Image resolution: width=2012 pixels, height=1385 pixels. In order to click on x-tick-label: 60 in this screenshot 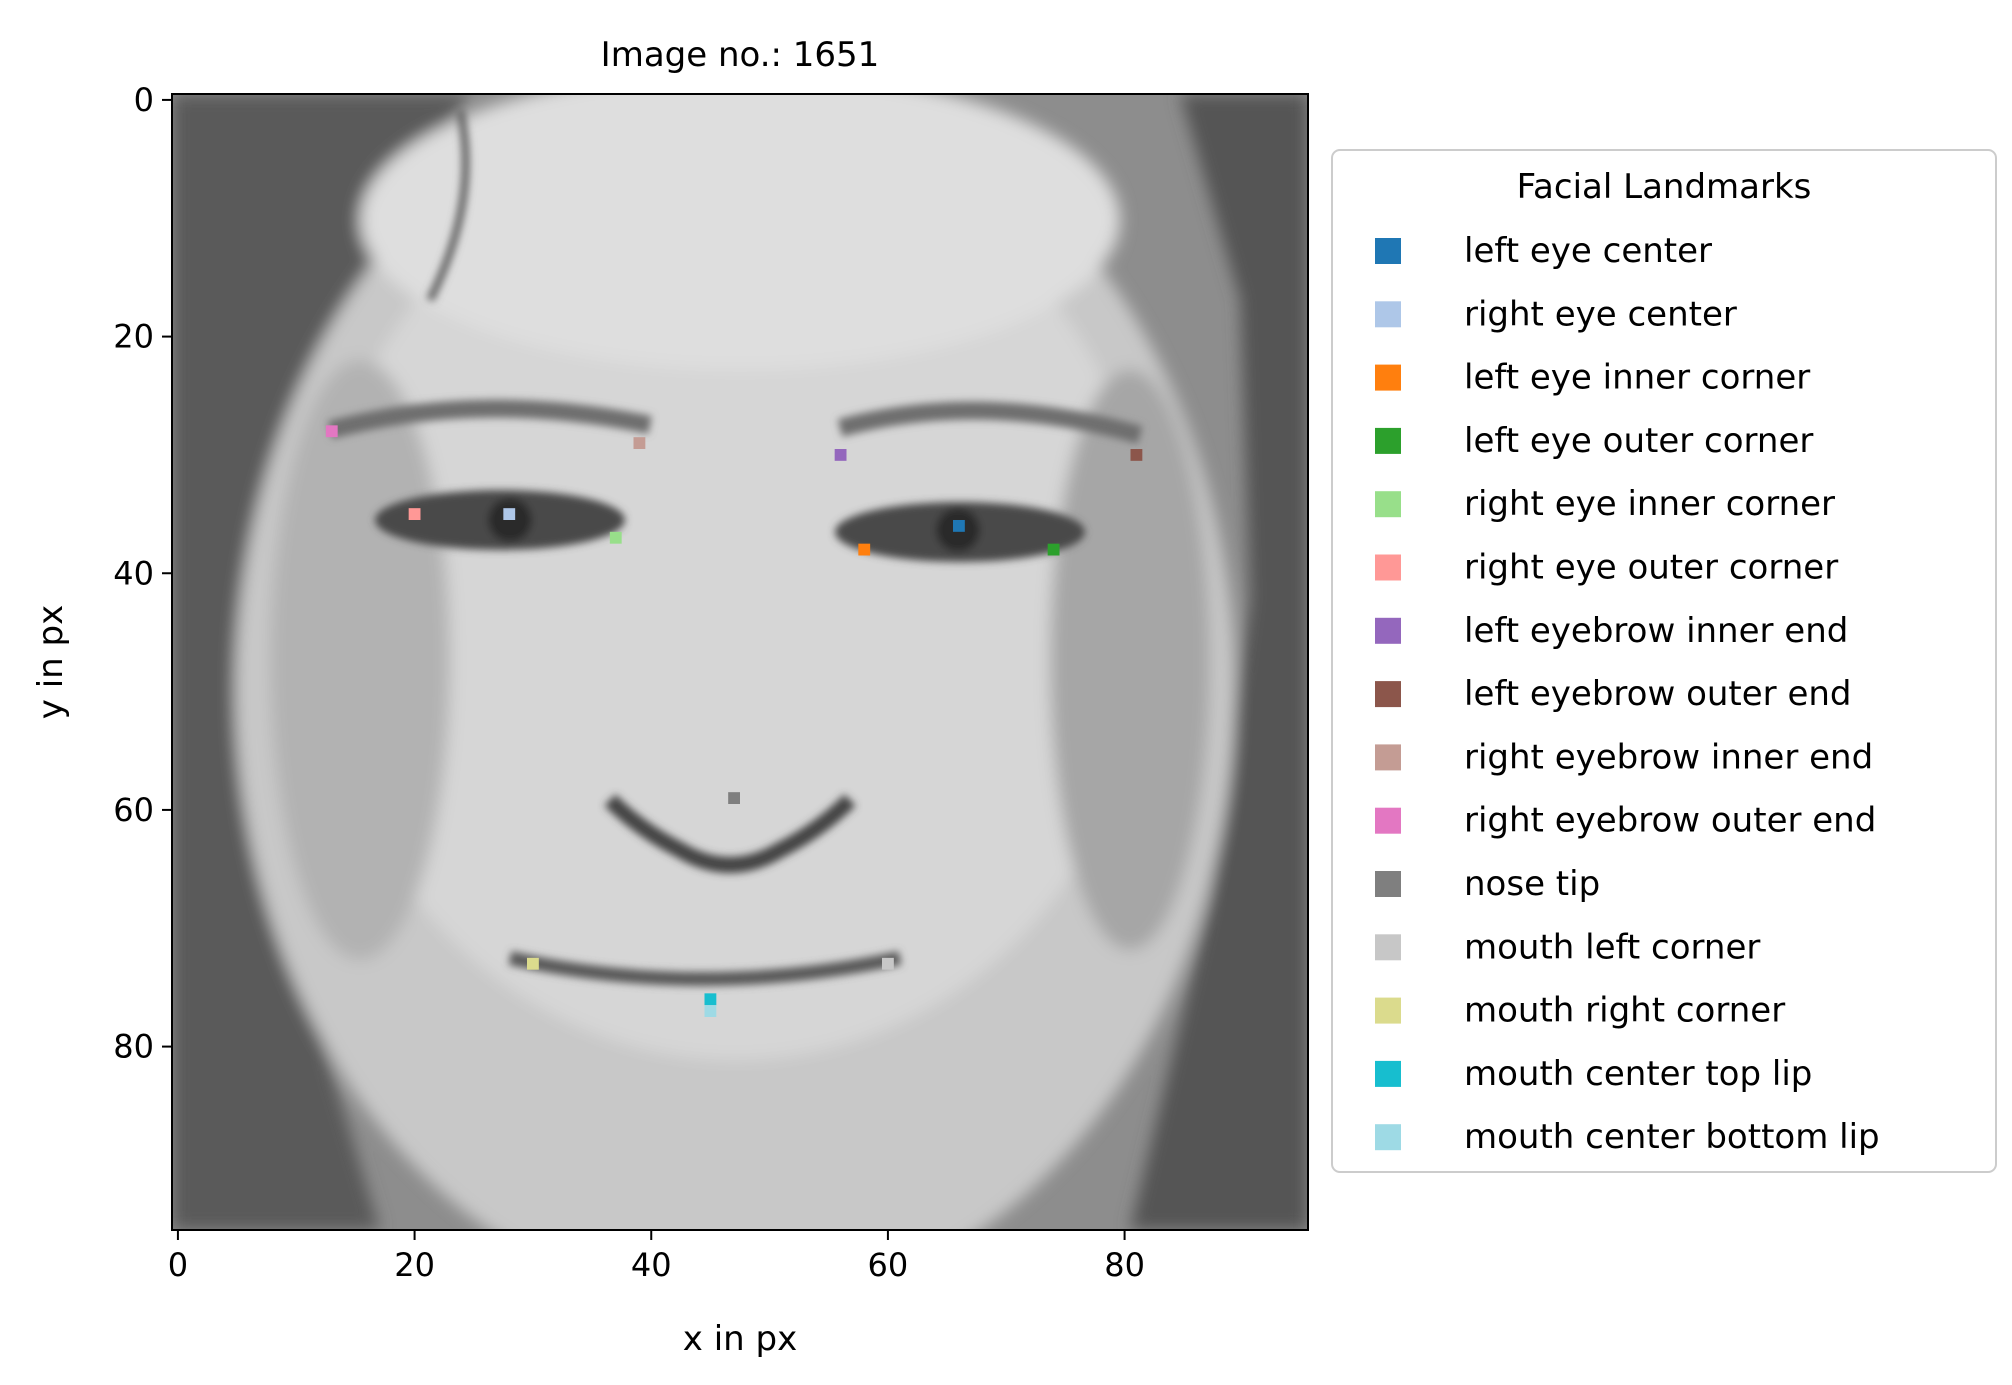, I will do `click(888, 1265)`.